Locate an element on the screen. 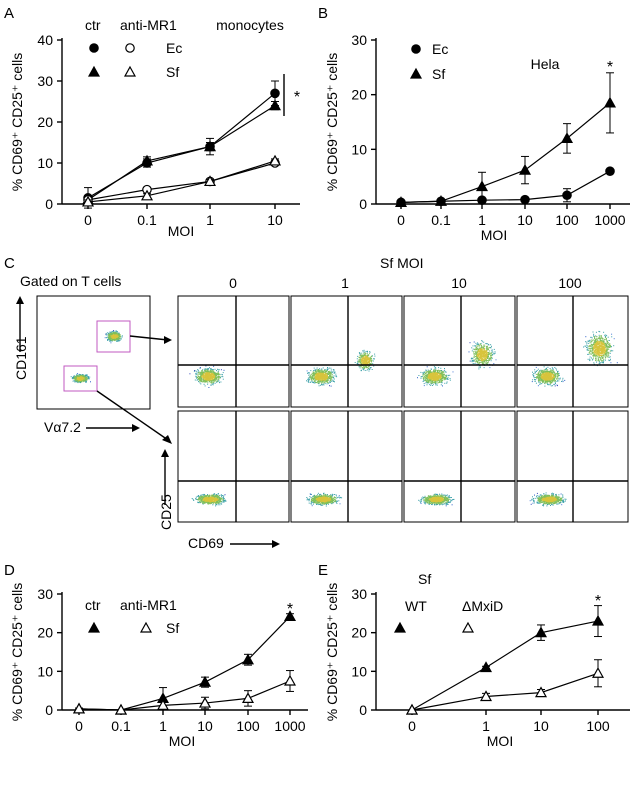 The image size is (634, 800). cd69-arrow-head is located at coordinates (276, 544).